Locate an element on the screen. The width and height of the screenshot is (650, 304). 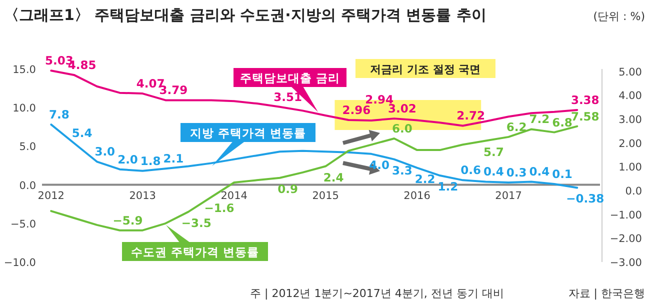
data-label: 2.96 is located at coordinates (356, 109).